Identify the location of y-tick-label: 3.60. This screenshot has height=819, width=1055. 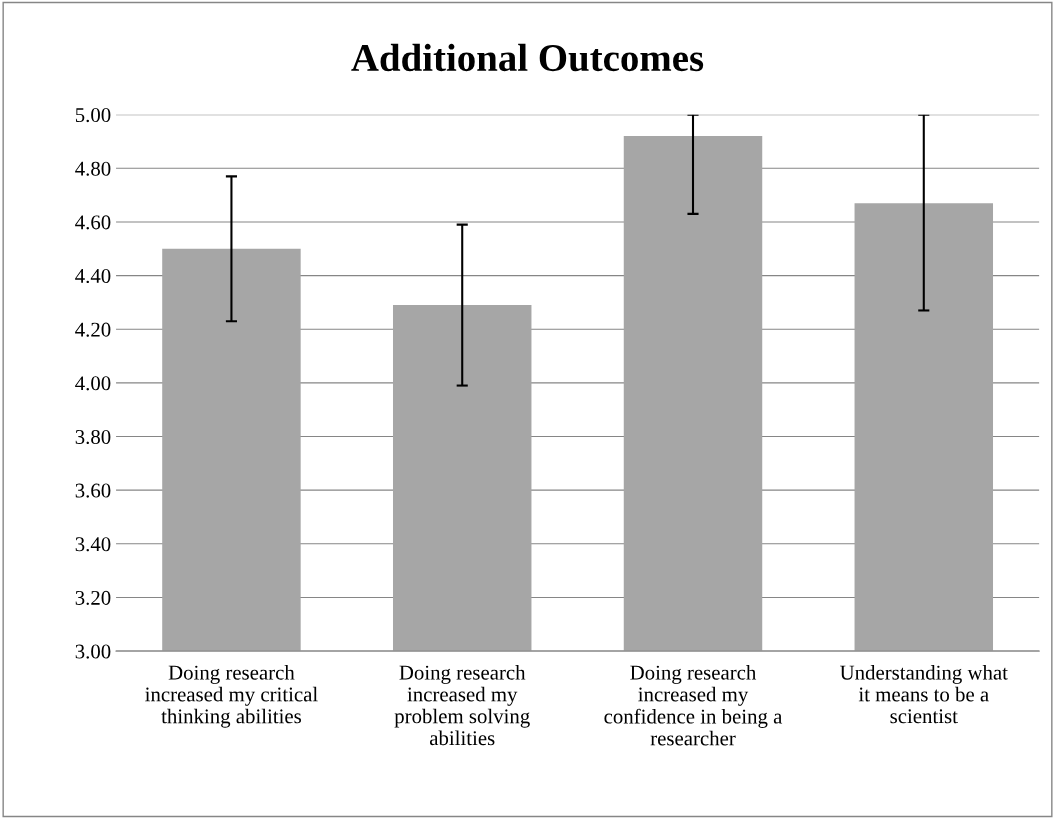
(93, 490).